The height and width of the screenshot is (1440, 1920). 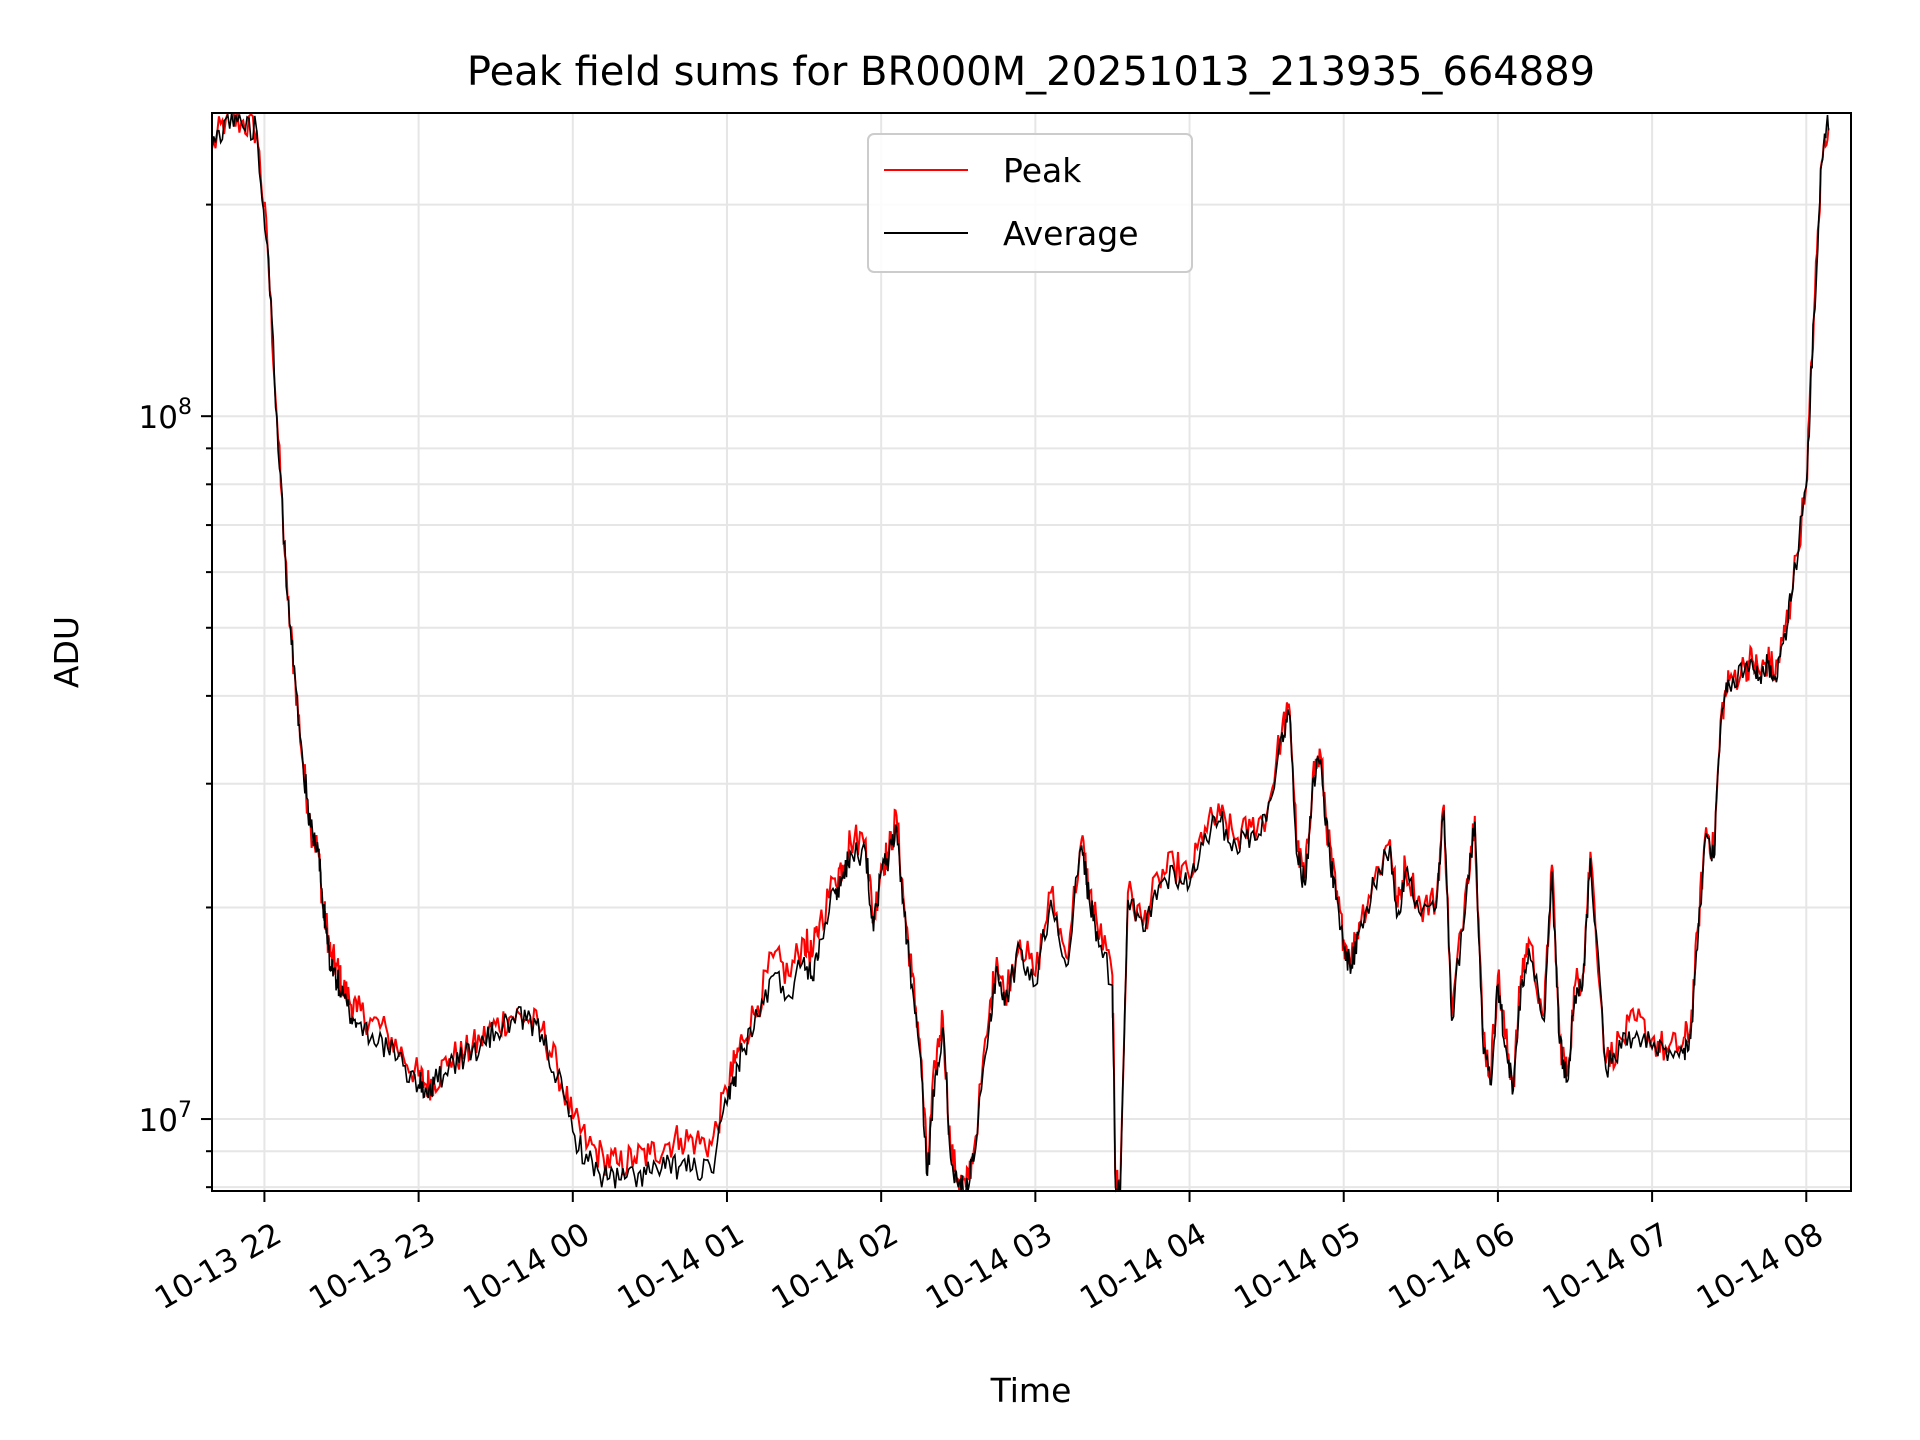 I want to click on x-axis-label: Time, so click(x=1031, y=1390).